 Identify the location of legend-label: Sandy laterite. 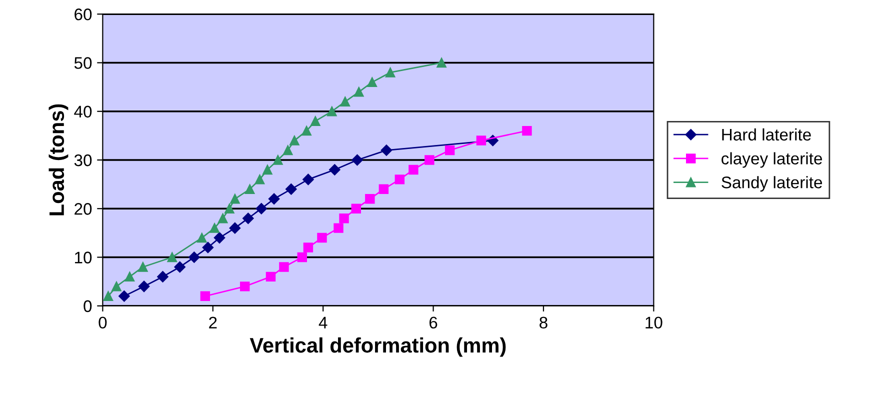
(772, 184).